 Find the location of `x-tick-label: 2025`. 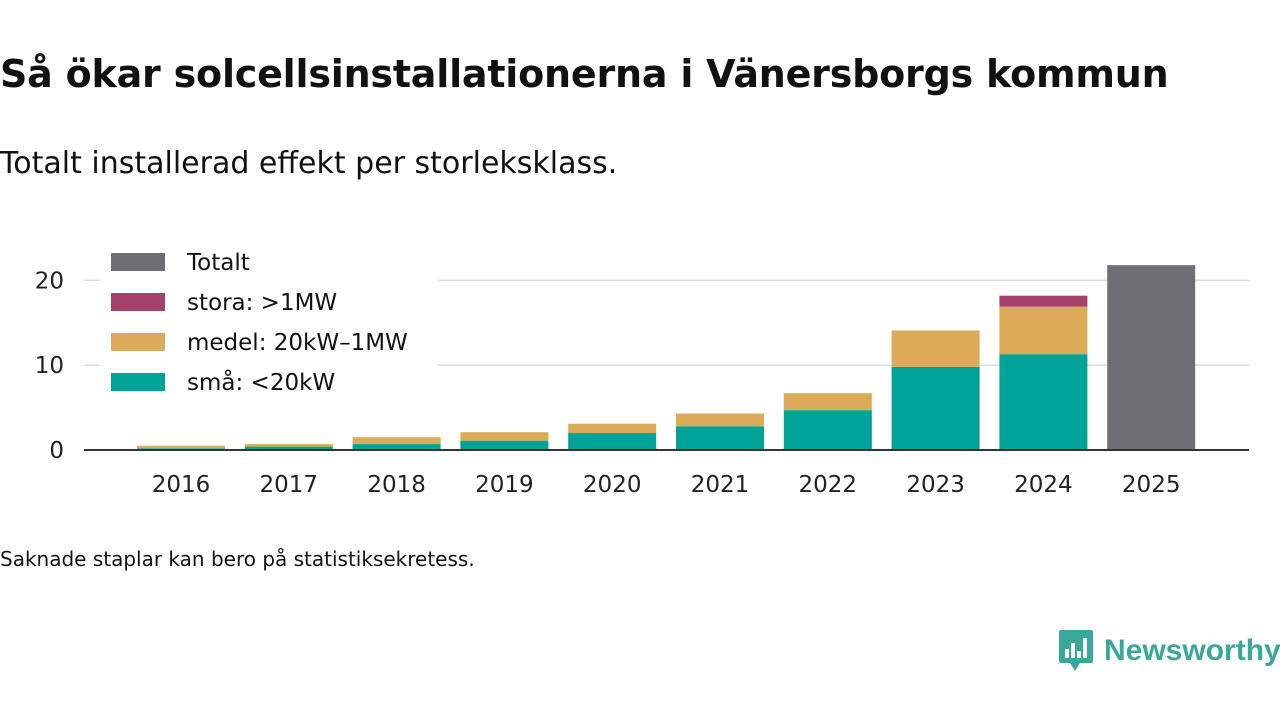

x-tick-label: 2025 is located at coordinates (1151, 485).